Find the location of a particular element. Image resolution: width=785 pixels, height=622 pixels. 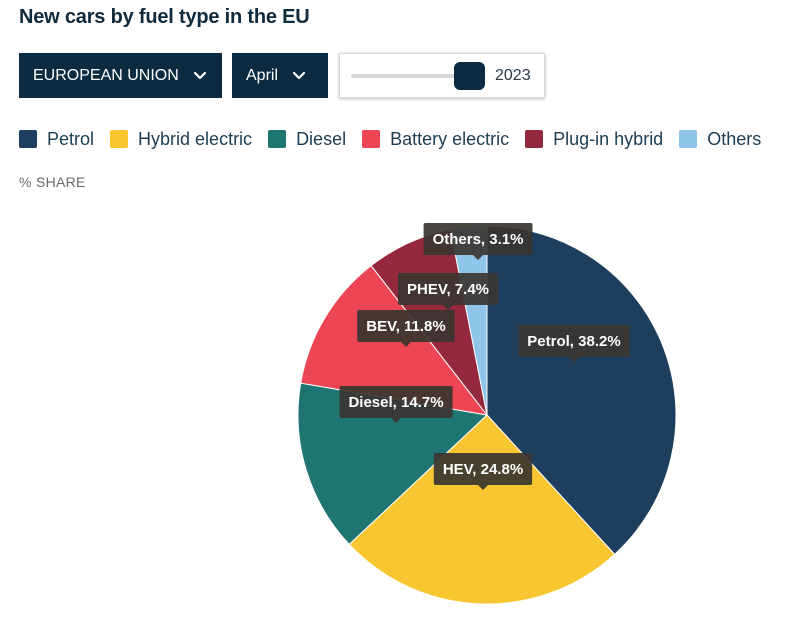

region-dropdown: EUROPEAN UNION is located at coordinates (120, 75).